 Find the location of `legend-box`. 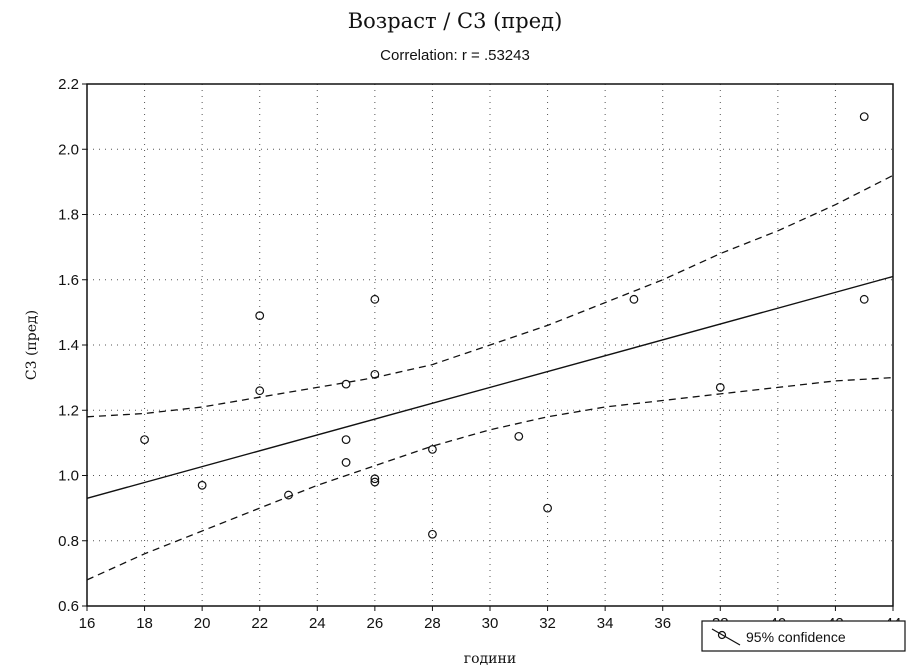

legend-box is located at coordinates (803, 636).